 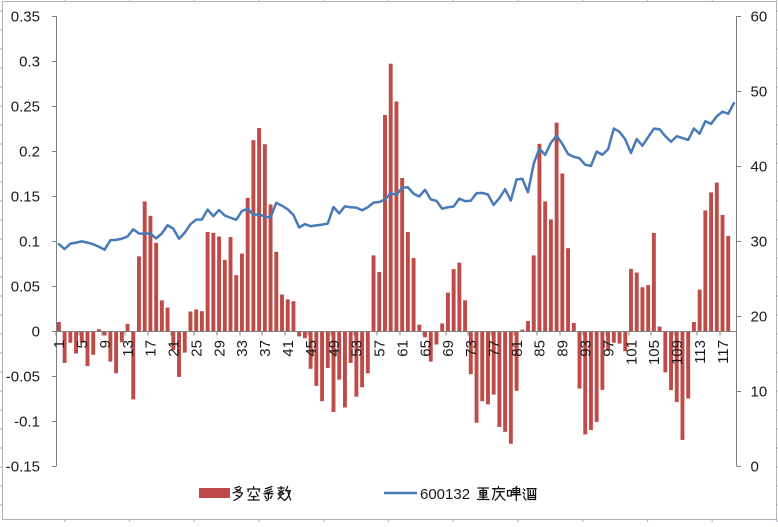 What do you see at coordinates (759, 16) in the screenshot?
I see `svg-text: 60` at bounding box center [759, 16].